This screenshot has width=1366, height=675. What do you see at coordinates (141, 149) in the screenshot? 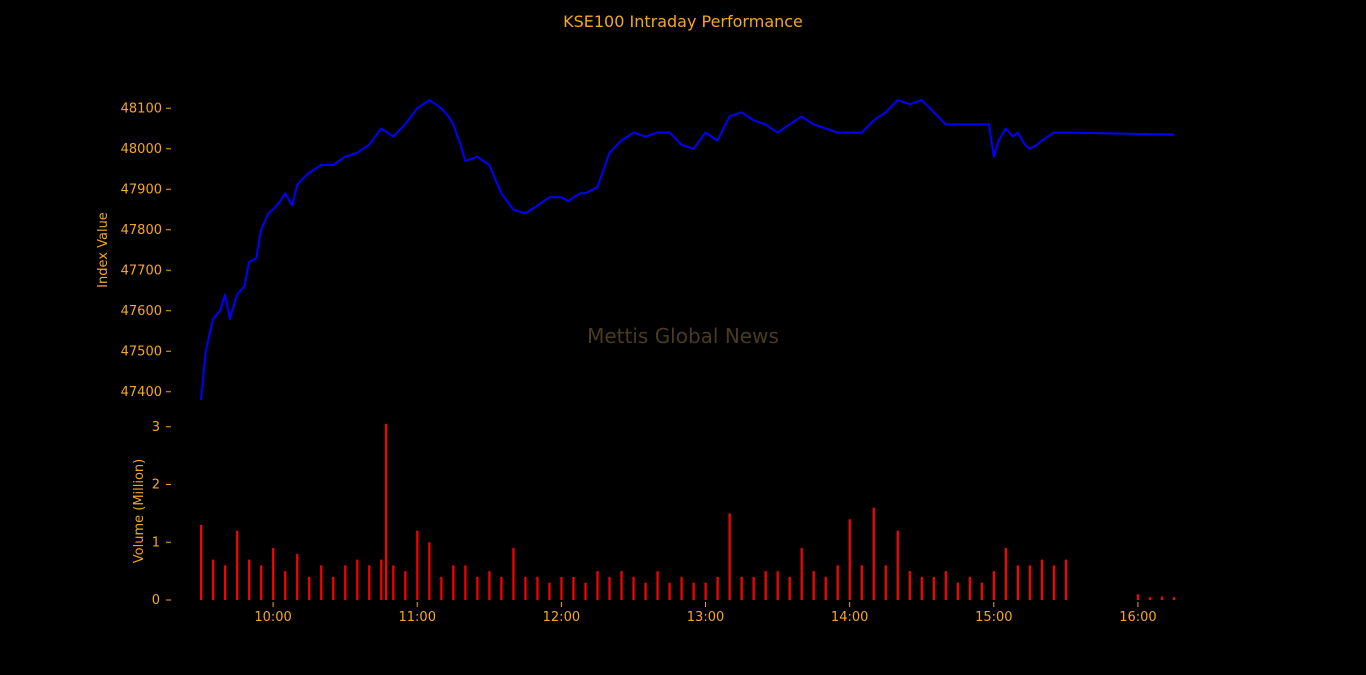
I see `index-y-tick-label: 48000` at bounding box center [141, 149].